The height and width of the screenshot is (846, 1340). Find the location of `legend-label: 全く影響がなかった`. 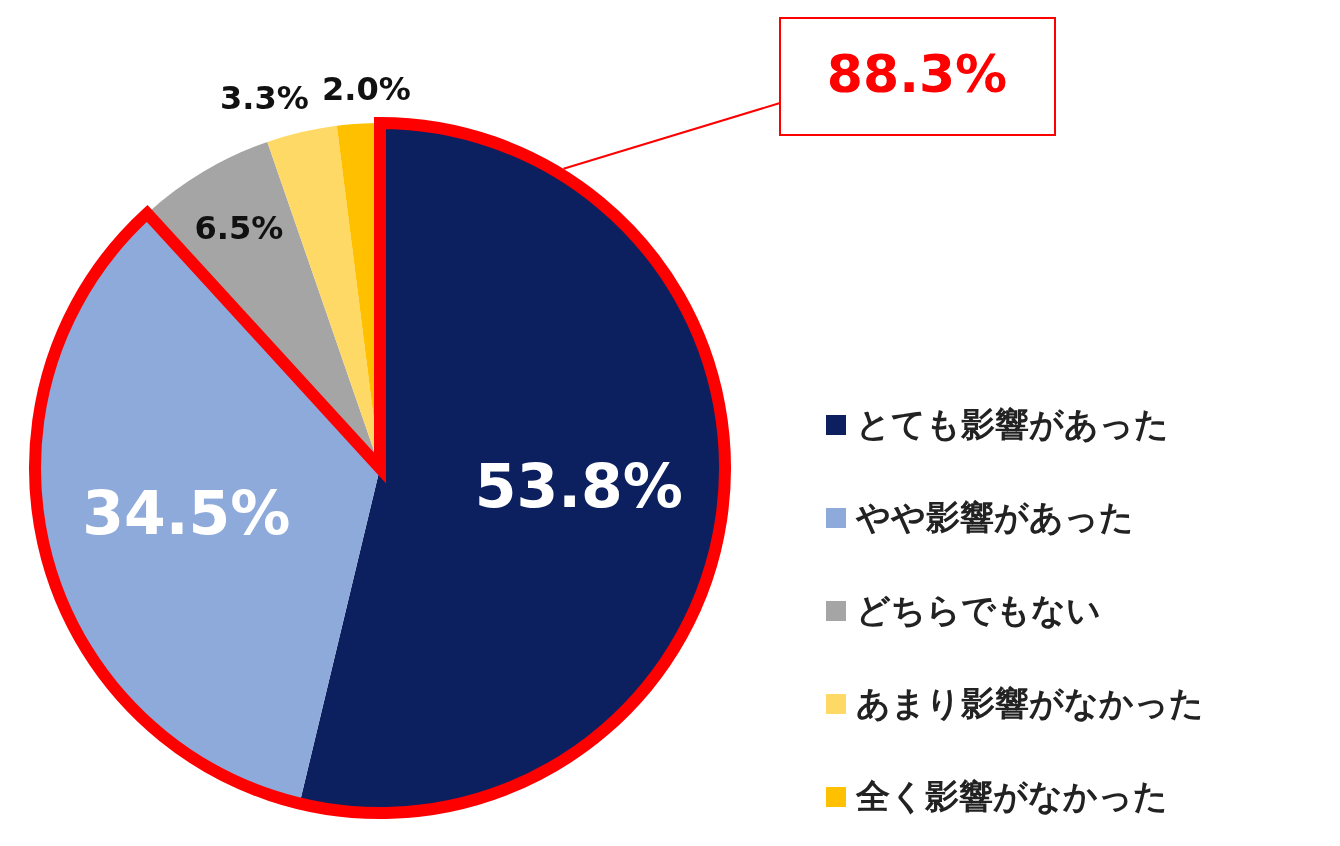

legend-label: 全く影響がなかった is located at coordinates (1012, 796).